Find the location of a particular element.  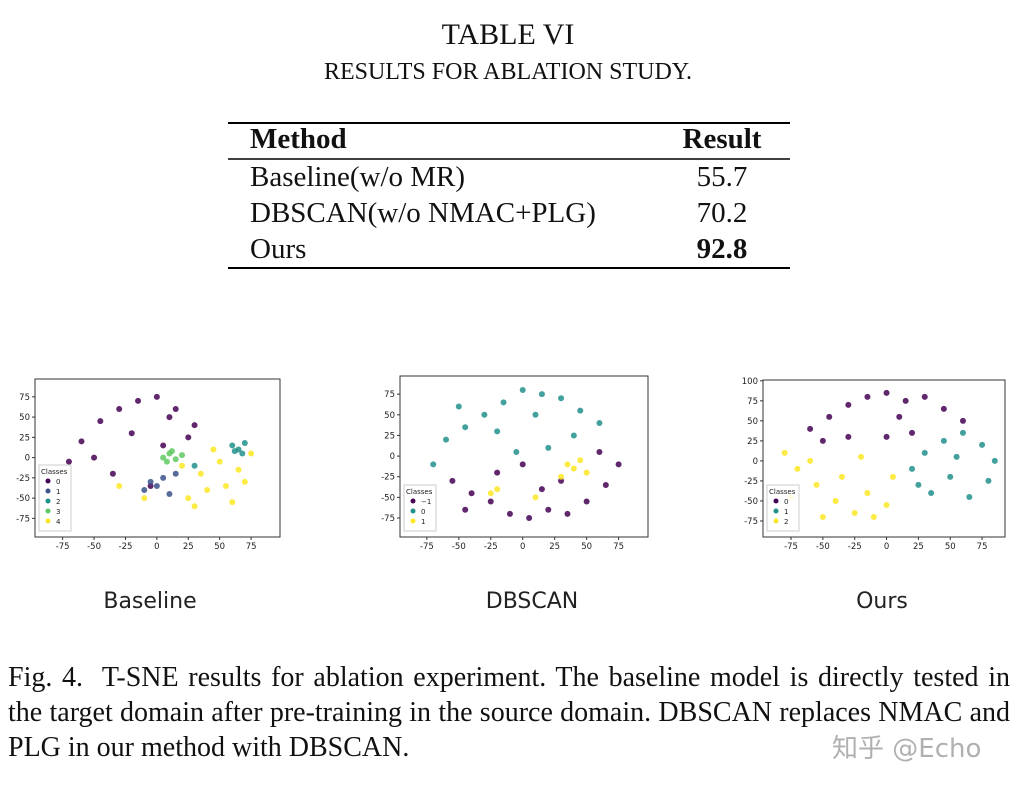

plot-frame is located at coordinates (884, 458).